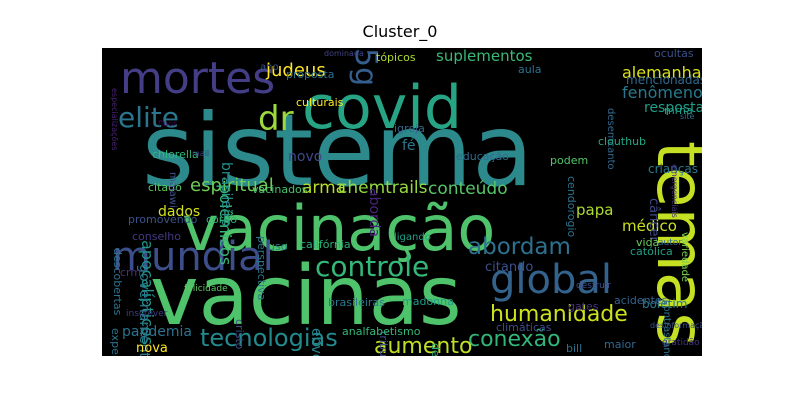  What do you see at coordinates (115, 342) in the screenshot?
I see `word-experiencias: experiências` at bounding box center [115, 342].